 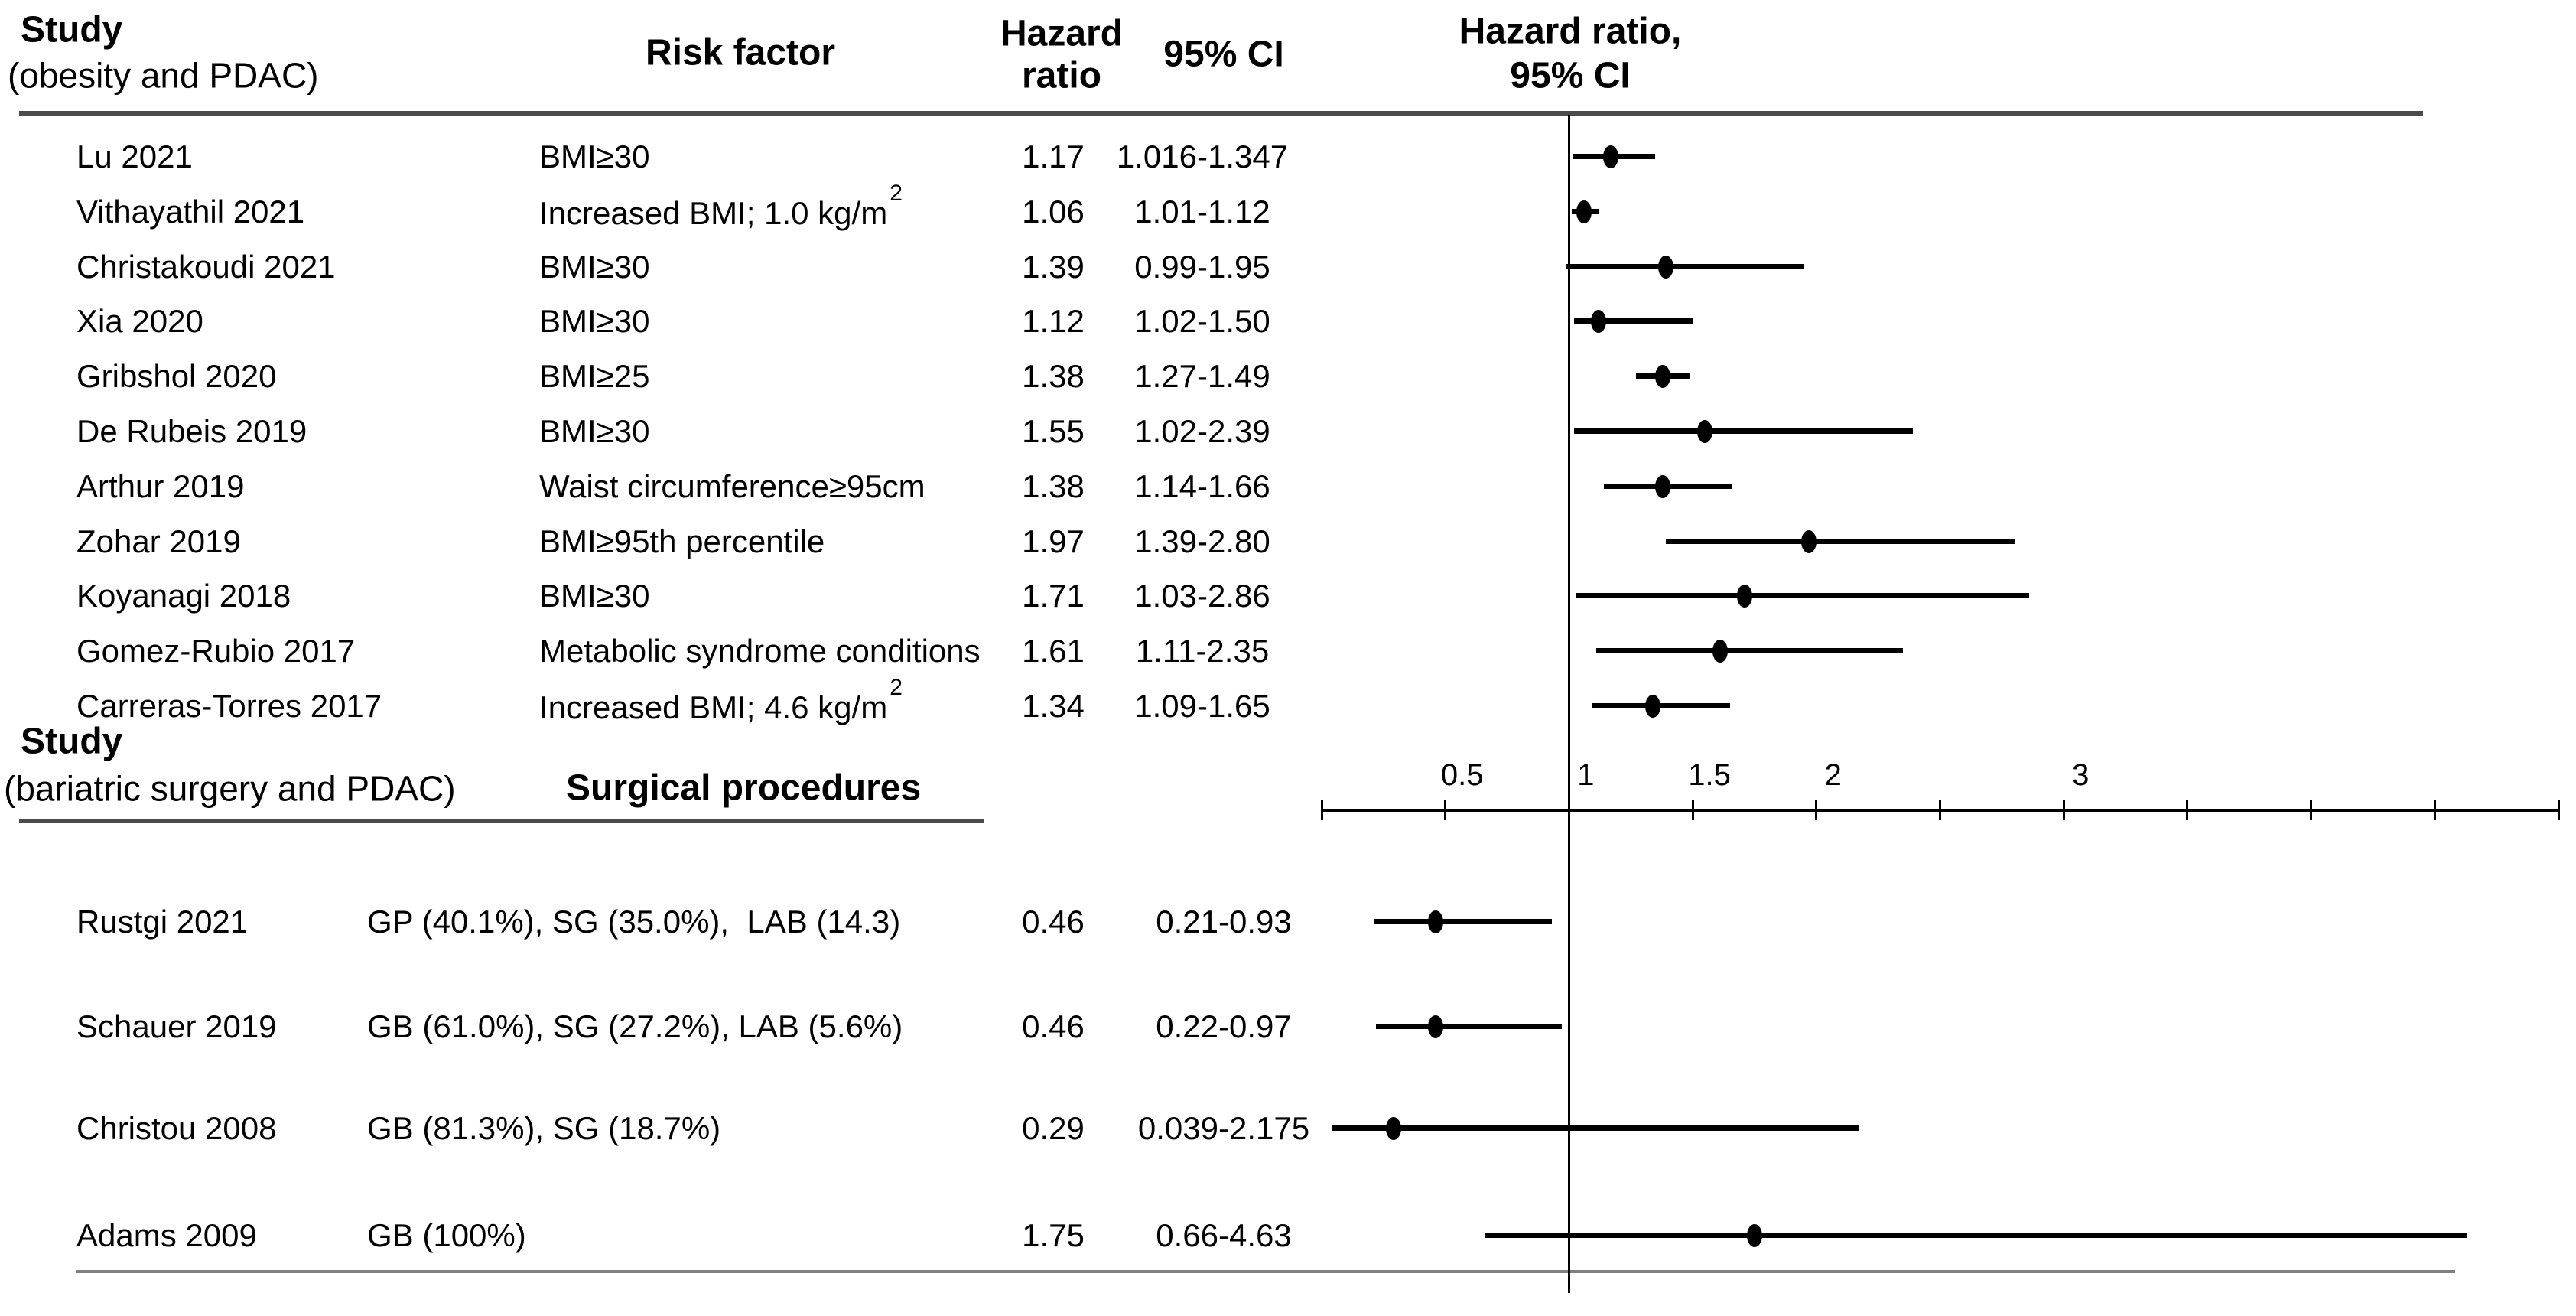 What do you see at coordinates (158, 541) in the screenshot?
I see `study-name: Zohar 2019` at bounding box center [158, 541].